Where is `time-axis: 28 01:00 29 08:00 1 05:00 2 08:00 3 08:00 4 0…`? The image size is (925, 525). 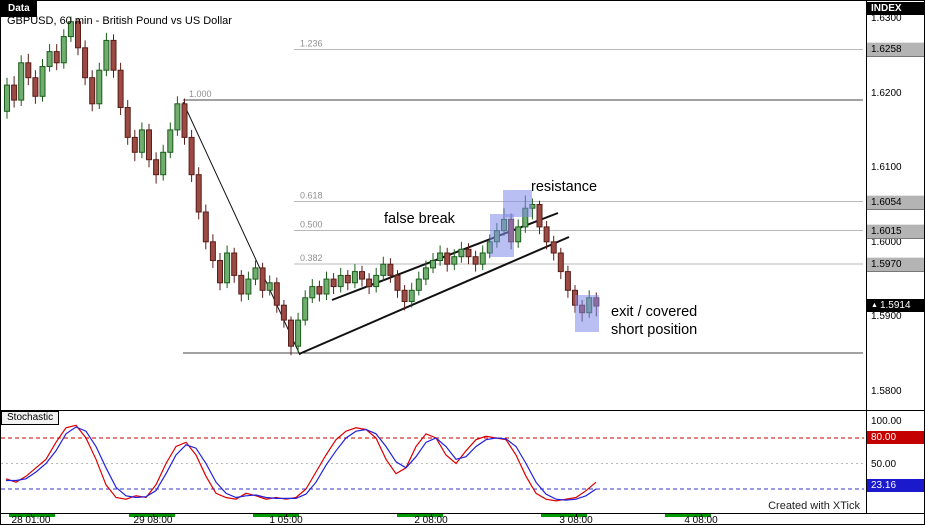 time-axis: 28 01:00 29 08:00 1 05:00 2 08:00 3 08:00 4 0… is located at coordinates (462, 519).